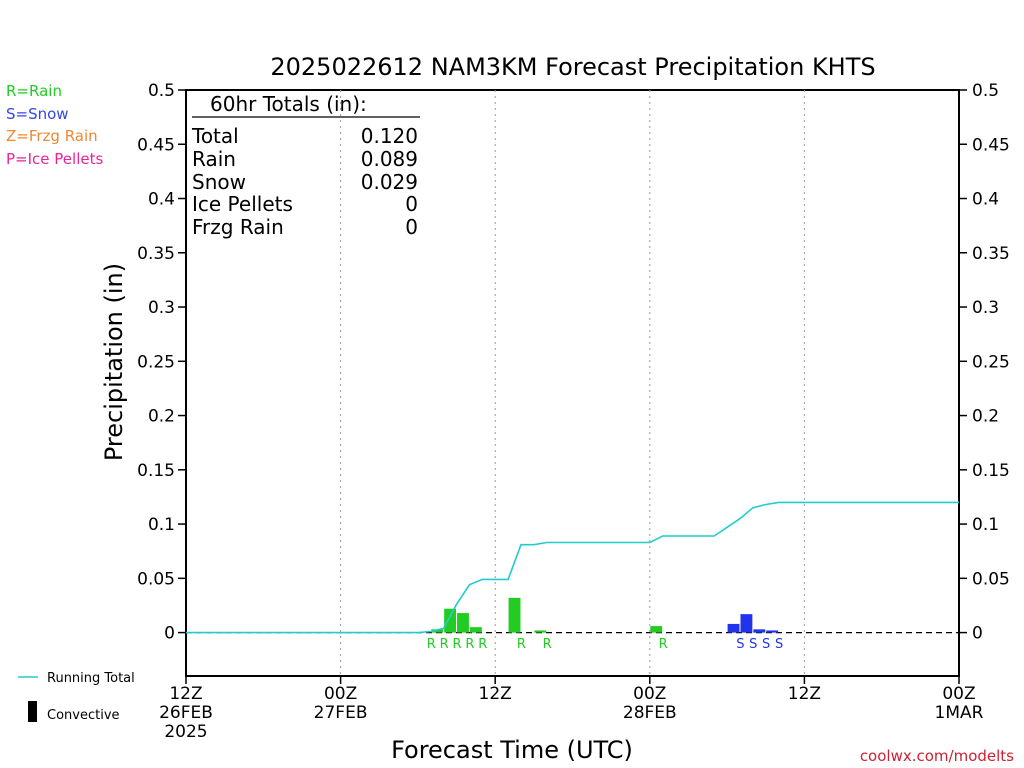 The height and width of the screenshot is (768, 1024). Describe the element at coordinates (52, 136) in the screenshot. I see `legend-frzg-rain: Z=Frzg Rain` at that location.